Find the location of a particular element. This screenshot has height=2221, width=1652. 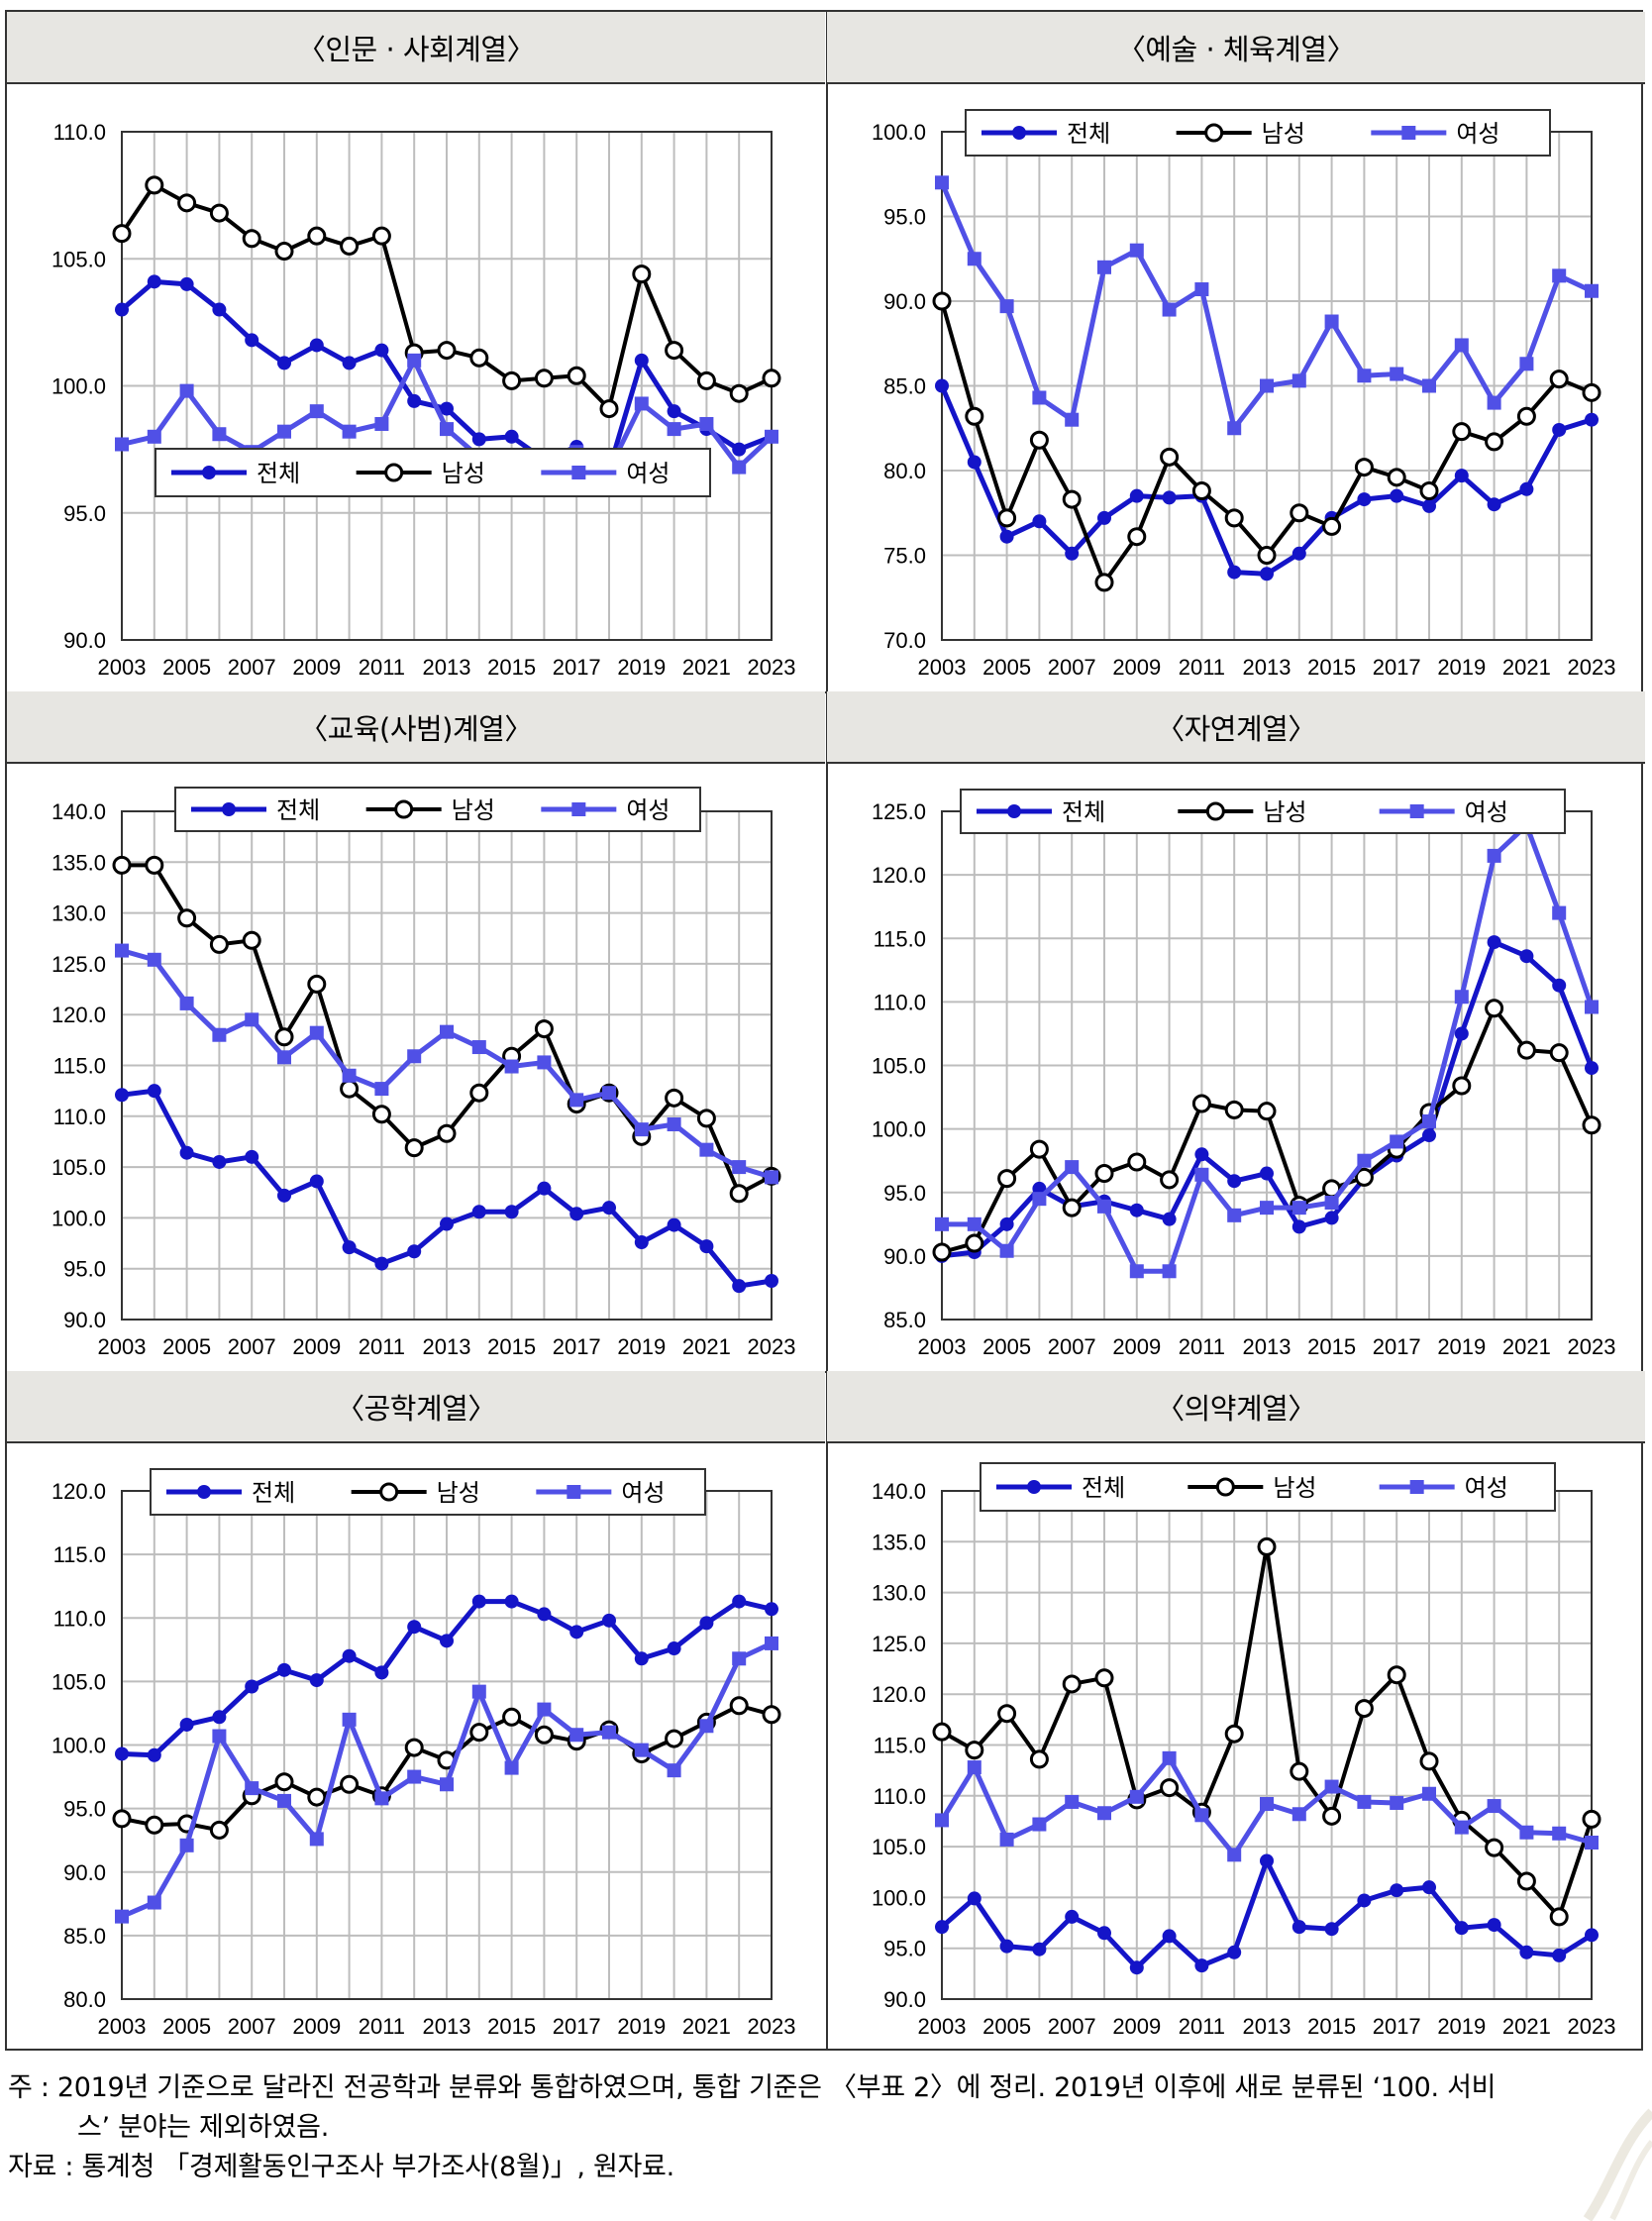

y-tick-label: 95.0 is located at coordinates (85, 1269).